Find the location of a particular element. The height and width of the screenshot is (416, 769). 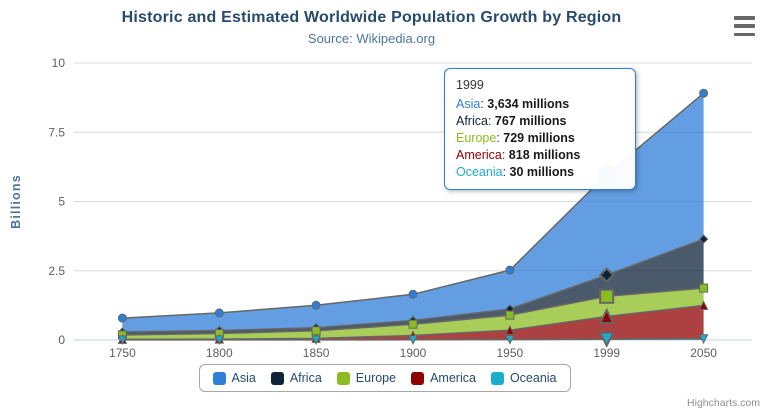

y-tick-label: 5 is located at coordinates (61, 202).